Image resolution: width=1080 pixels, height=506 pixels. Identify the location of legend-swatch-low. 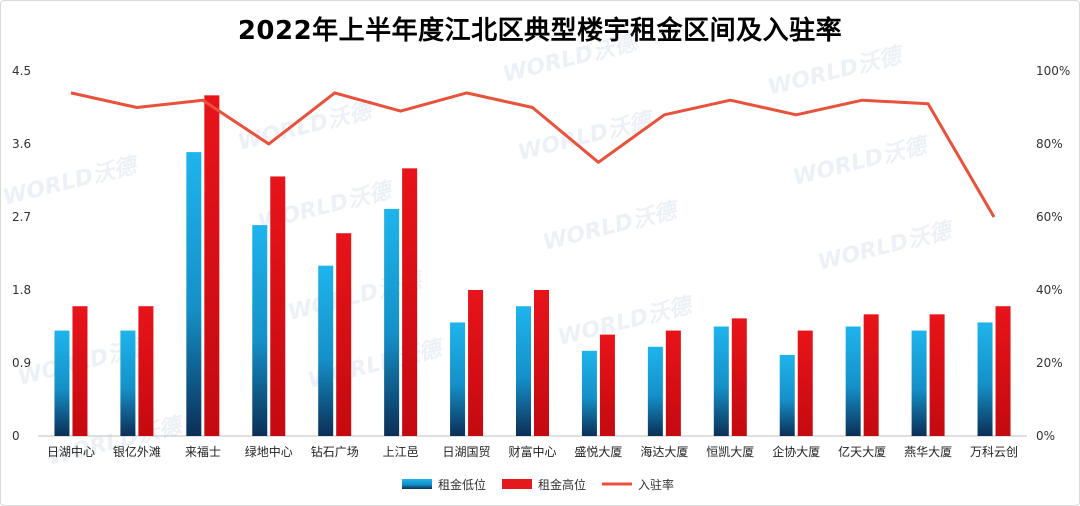
(417, 484).